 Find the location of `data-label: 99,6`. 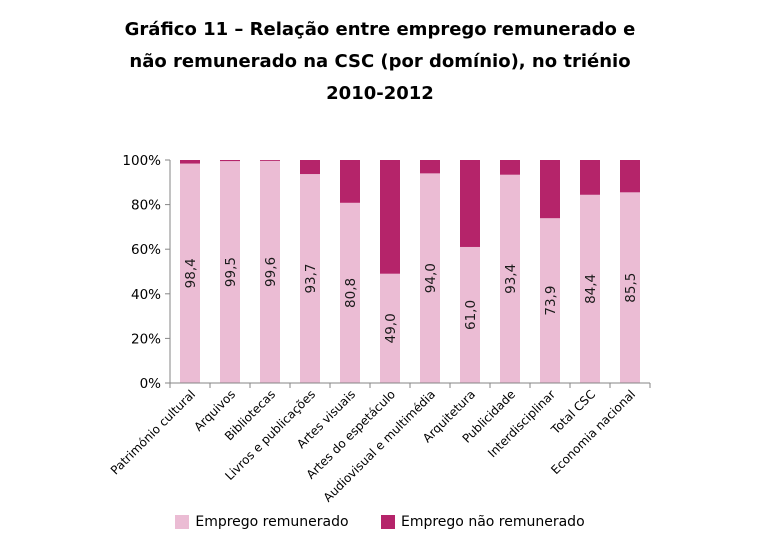

data-label: 99,6 is located at coordinates (271, 272).